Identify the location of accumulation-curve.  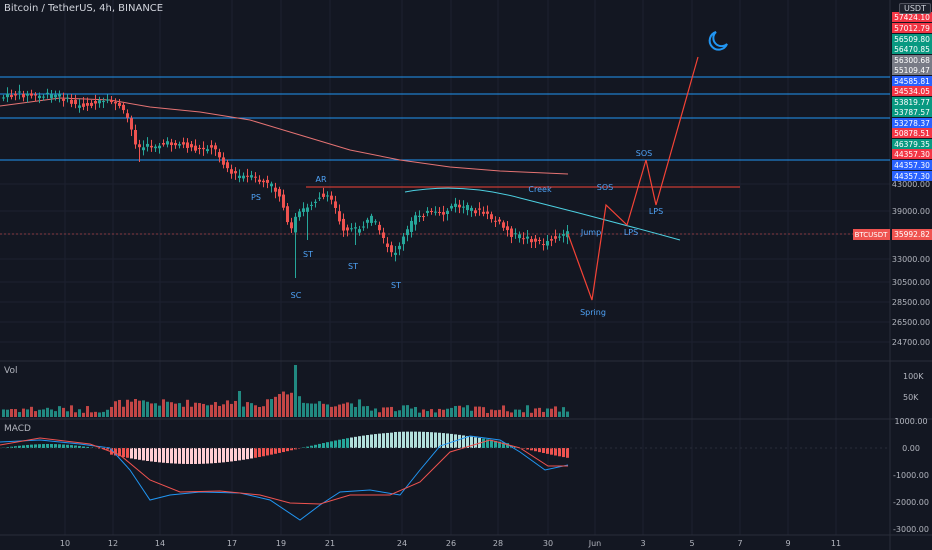
(542, 214).